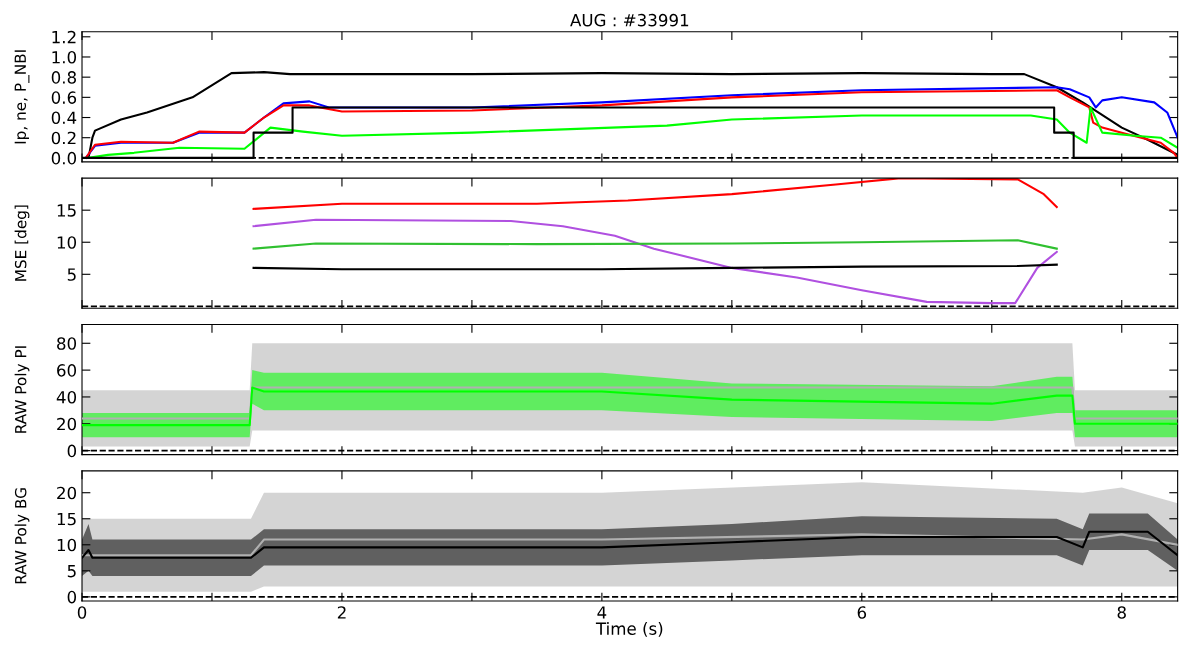 The width and height of the screenshot is (1180, 648). What do you see at coordinates (64, 57) in the screenshot?
I see `y-tick-label: 1.0` at bounding box center [64, 57].